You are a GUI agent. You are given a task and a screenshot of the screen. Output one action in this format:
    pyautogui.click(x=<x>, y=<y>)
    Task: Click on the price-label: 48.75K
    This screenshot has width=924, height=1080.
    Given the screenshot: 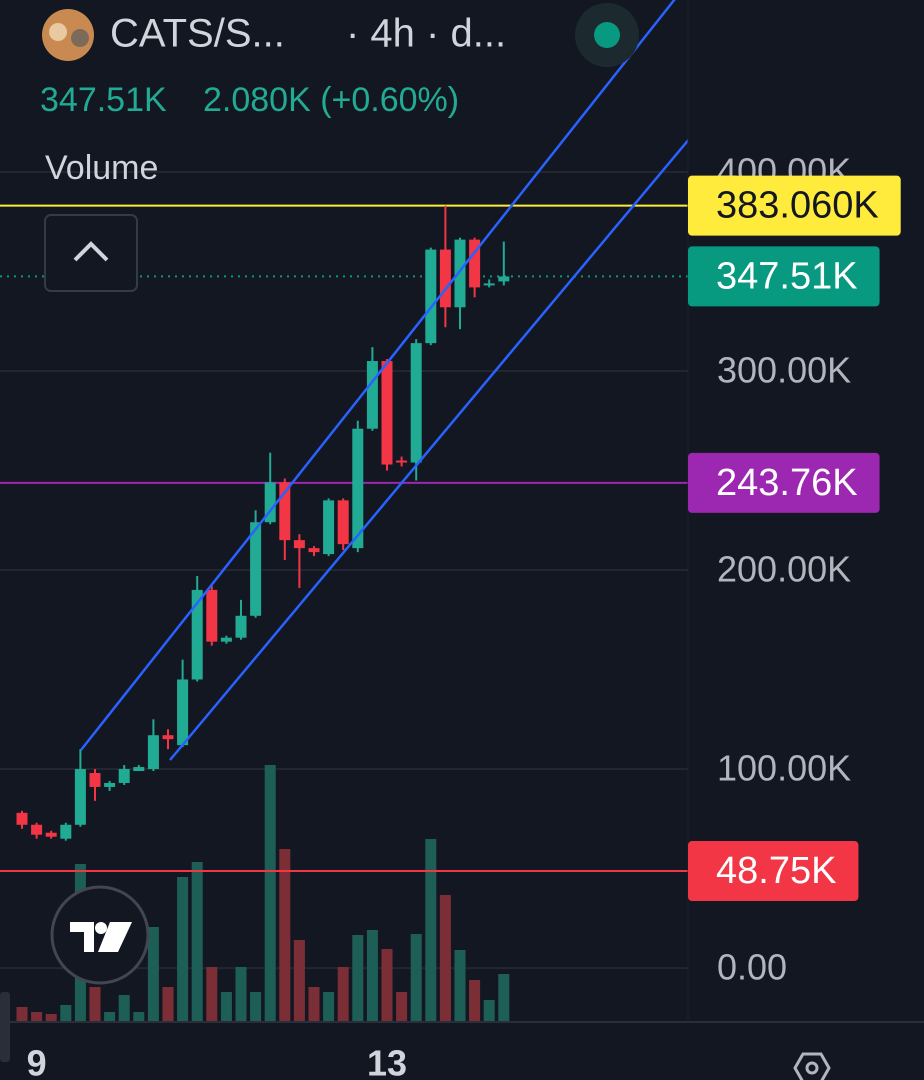 What is the action you would take?
    pyautogui.click(x=776, y=871)
    